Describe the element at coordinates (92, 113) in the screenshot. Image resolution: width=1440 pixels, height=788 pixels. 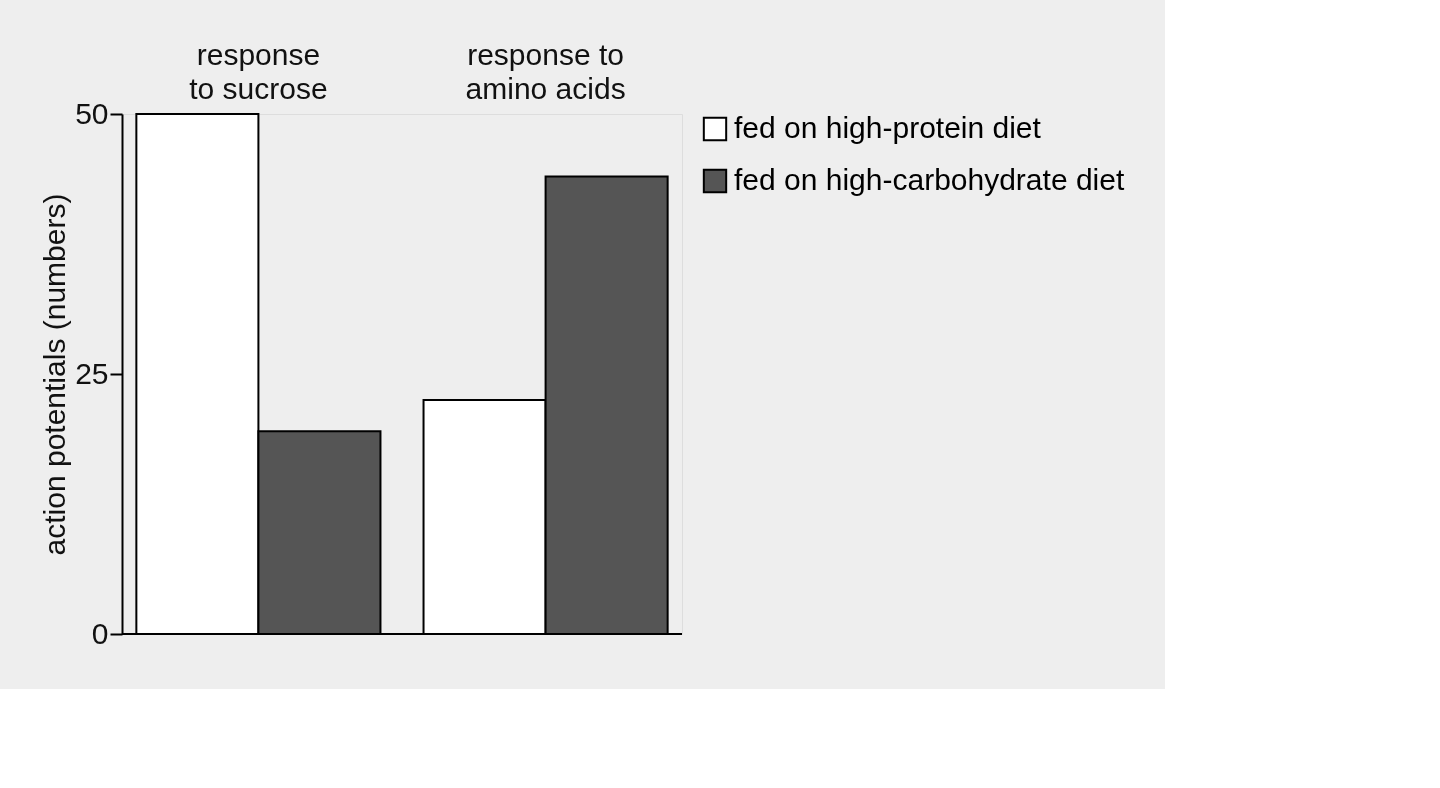
I see `y-tick-label: 50` at that location.